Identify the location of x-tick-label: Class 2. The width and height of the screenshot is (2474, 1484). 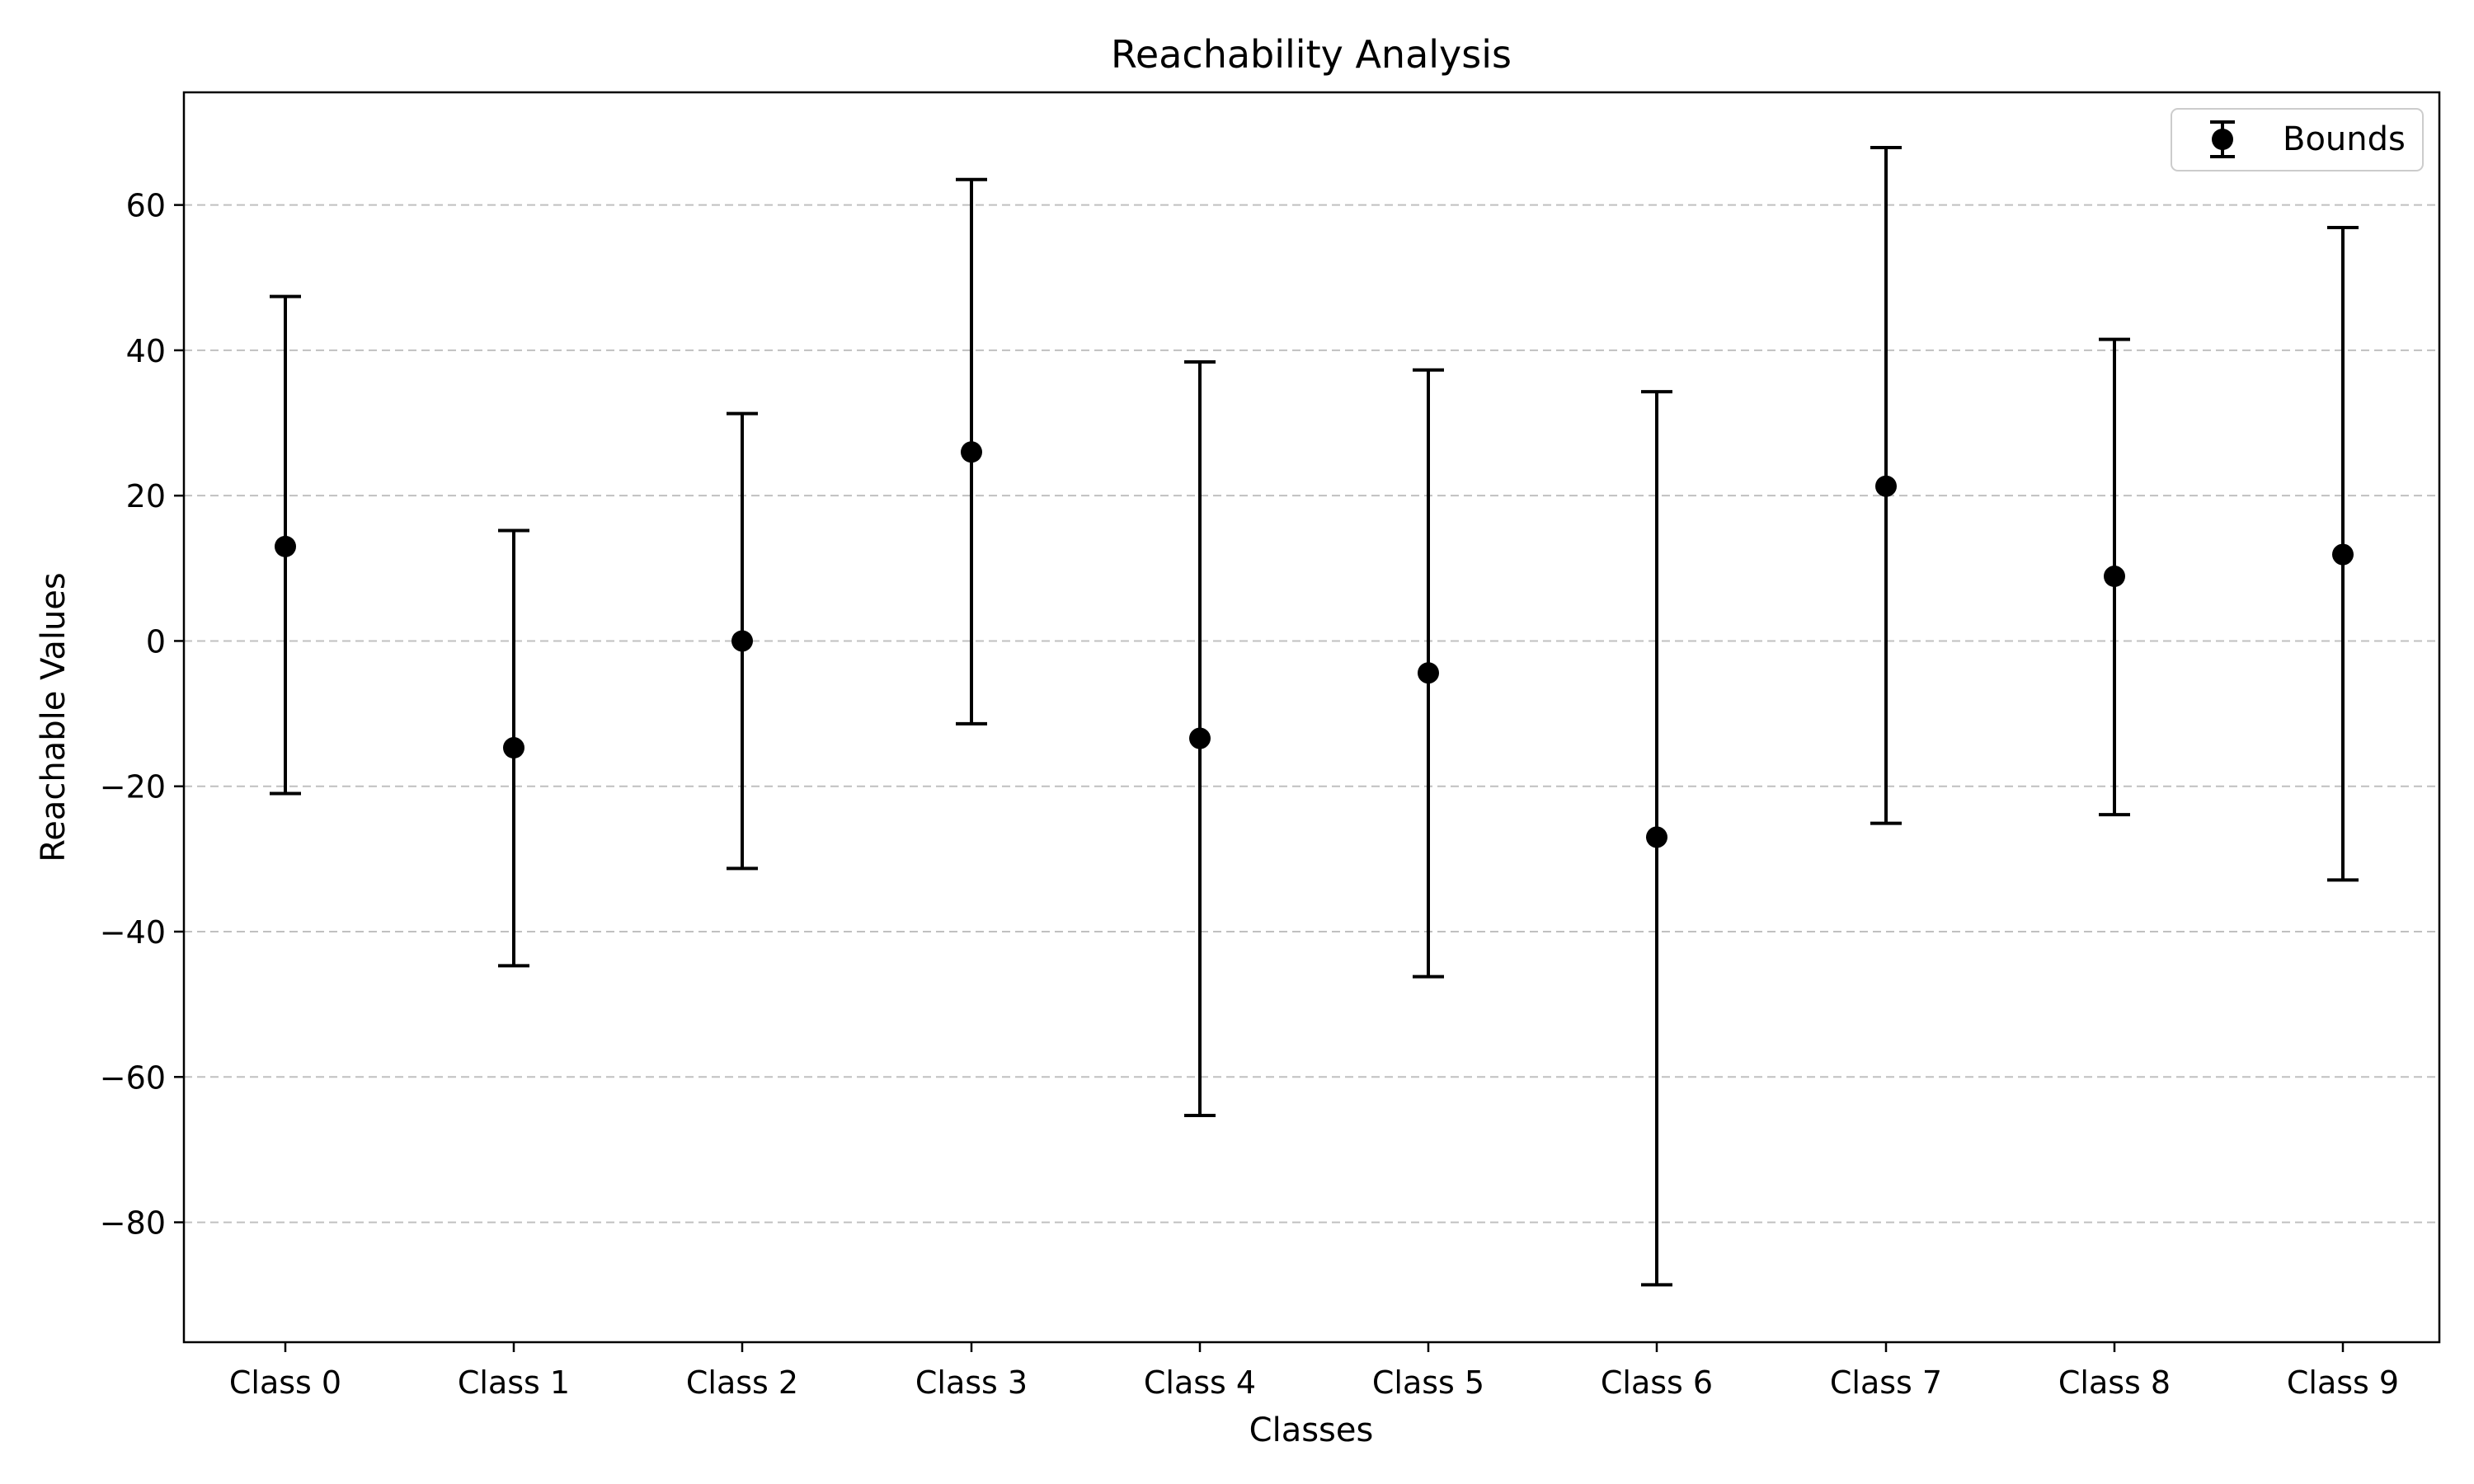
(742, 1382).